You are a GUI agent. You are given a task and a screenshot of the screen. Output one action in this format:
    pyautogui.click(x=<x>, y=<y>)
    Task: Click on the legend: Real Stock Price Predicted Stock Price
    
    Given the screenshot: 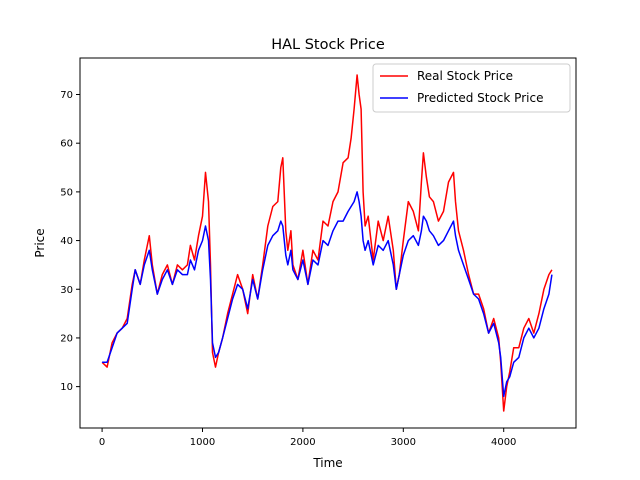 What is the action you would take?
    pyautogui.click(x=471, y=88)
    